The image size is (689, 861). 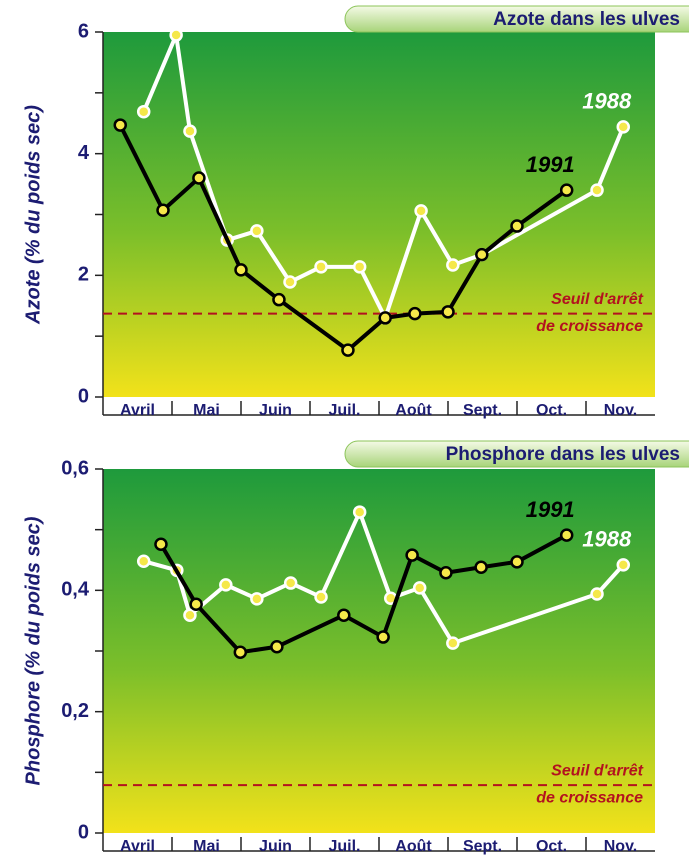 What do you see at coordinates (83, 275) in the screenshot?
I see `y-tick-label: 2` at bounding box center [83, 275].